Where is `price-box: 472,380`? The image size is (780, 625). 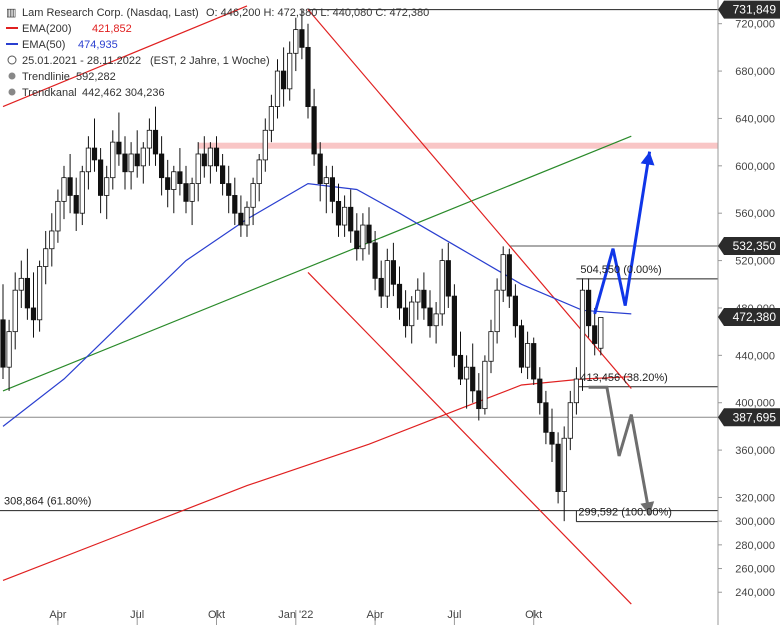 price-box: 472,380 is located at coordinates (749, 316).